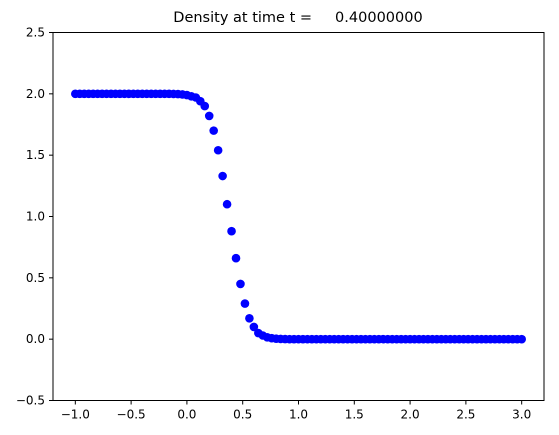 The height and width of the screenshot is (435, 559). I want to click on x-axis-ticks: −1.0 −0.5 0.0 0.5 1.0 1.5 2.0 2.5 3.0, so click(296, 411).